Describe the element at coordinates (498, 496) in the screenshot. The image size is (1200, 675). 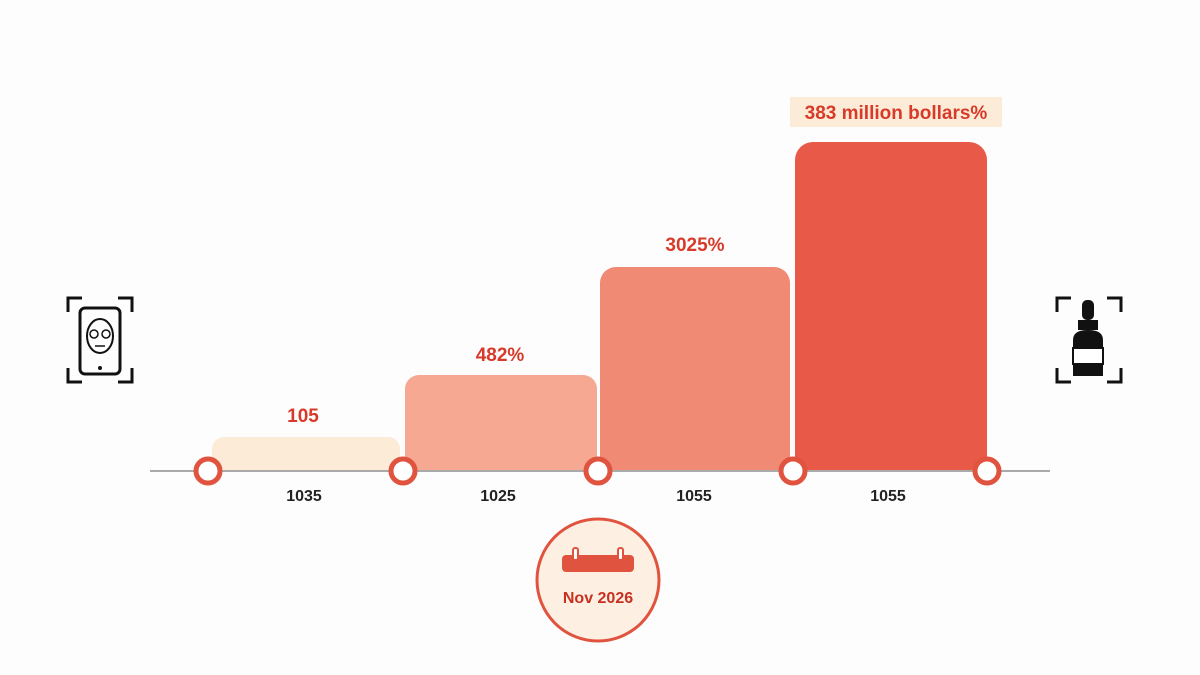
I see `category-label: 1025` at that location.